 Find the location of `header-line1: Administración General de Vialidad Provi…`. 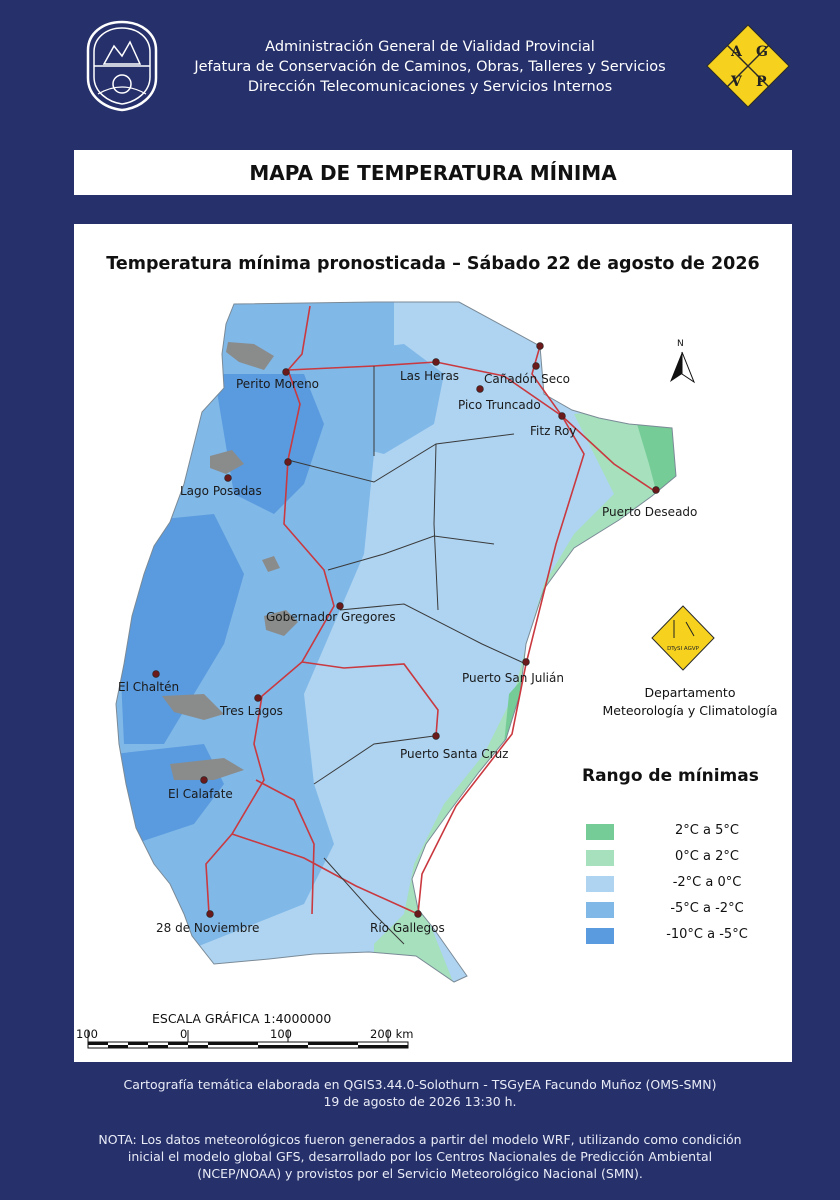

header-line1: Administración General de Vialidad Provi… is located at coordinates (430, 47).